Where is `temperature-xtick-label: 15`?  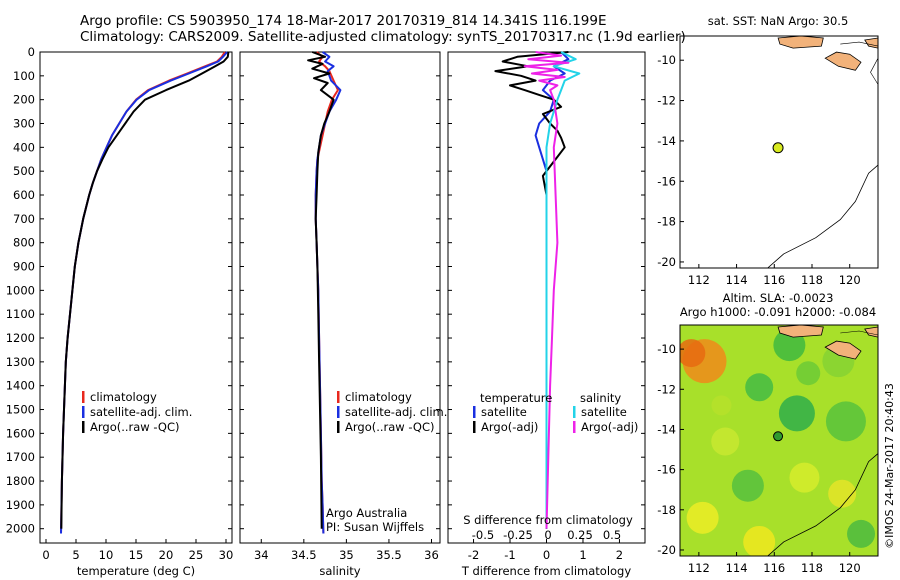
temperature-xtick-label: 15 is located at coordinates (136, 555).